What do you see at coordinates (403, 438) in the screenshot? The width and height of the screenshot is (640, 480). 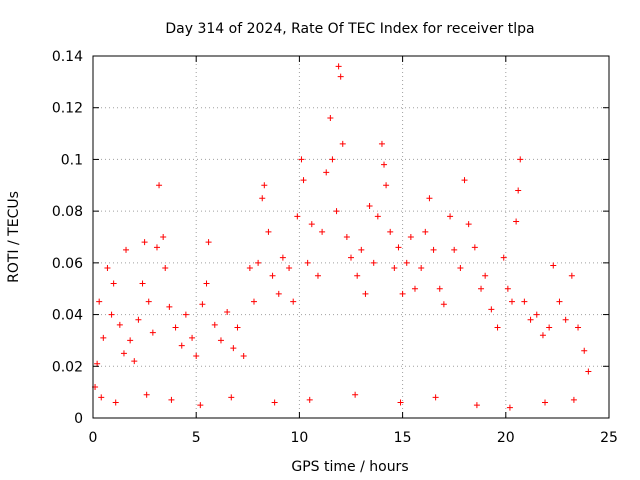 I see `x-tick-label: 15` at bounding box center [403, 438].